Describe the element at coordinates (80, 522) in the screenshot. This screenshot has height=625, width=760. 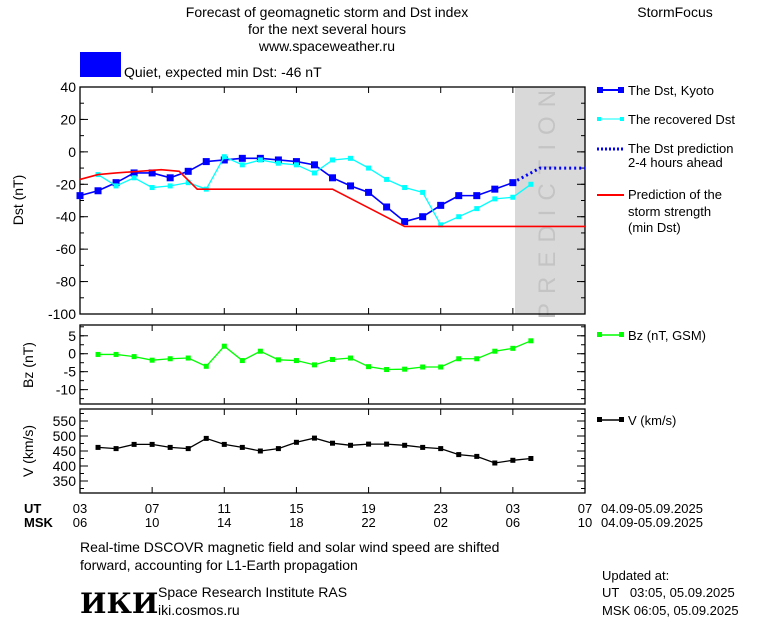
I see `msk-tick-label: 06` at that location.